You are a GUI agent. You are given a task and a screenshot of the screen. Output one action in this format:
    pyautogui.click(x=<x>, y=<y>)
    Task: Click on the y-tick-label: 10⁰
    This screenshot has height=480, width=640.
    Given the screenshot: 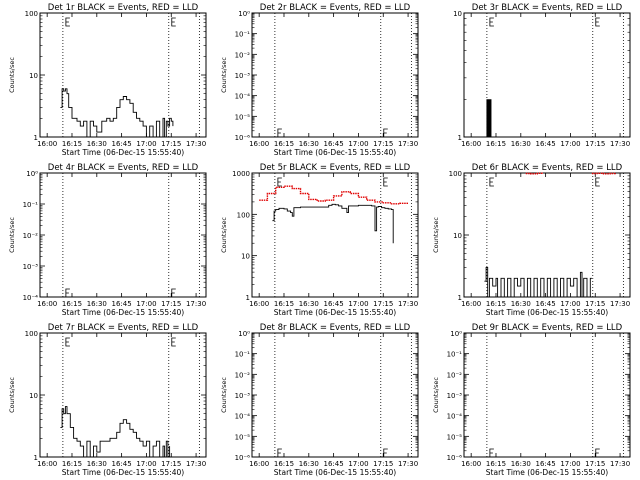 What is the action you would take?
    pyautogui.click(x=32, y=174)
    